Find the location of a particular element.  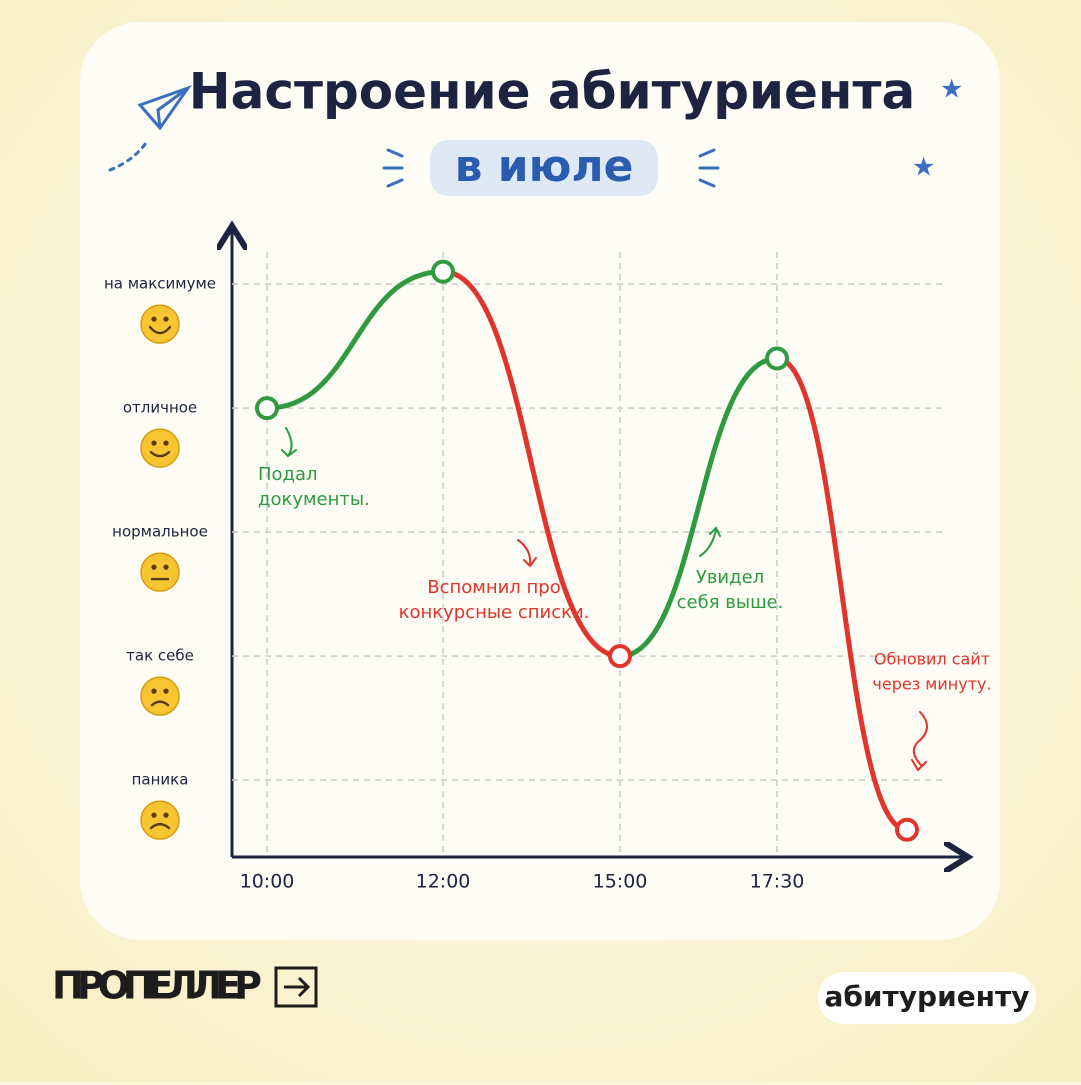

x-tick-label: 15:00 is located at coordinates (620, 882).